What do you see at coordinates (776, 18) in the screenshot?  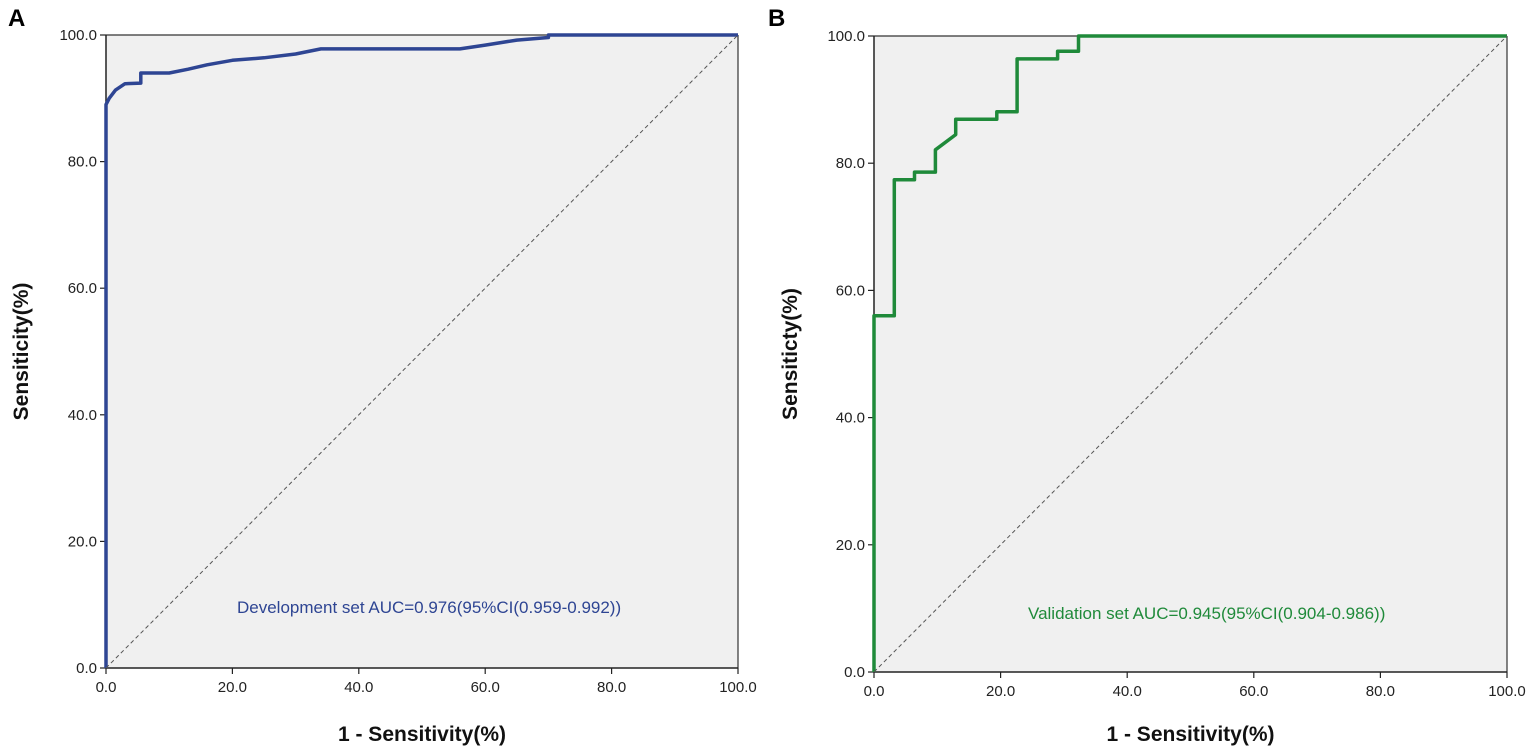 I see `panel-letter: B` at bounding box center [776, 18].